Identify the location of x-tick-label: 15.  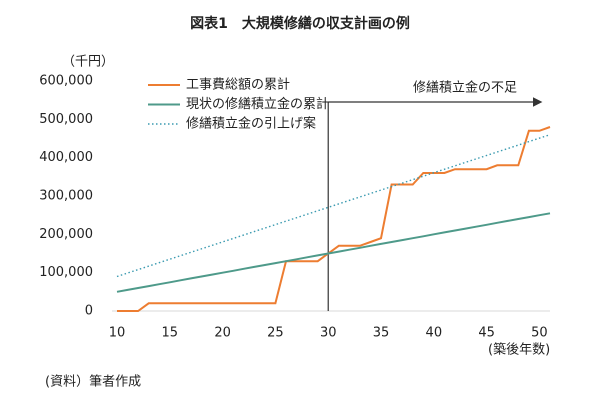
(170, 333).